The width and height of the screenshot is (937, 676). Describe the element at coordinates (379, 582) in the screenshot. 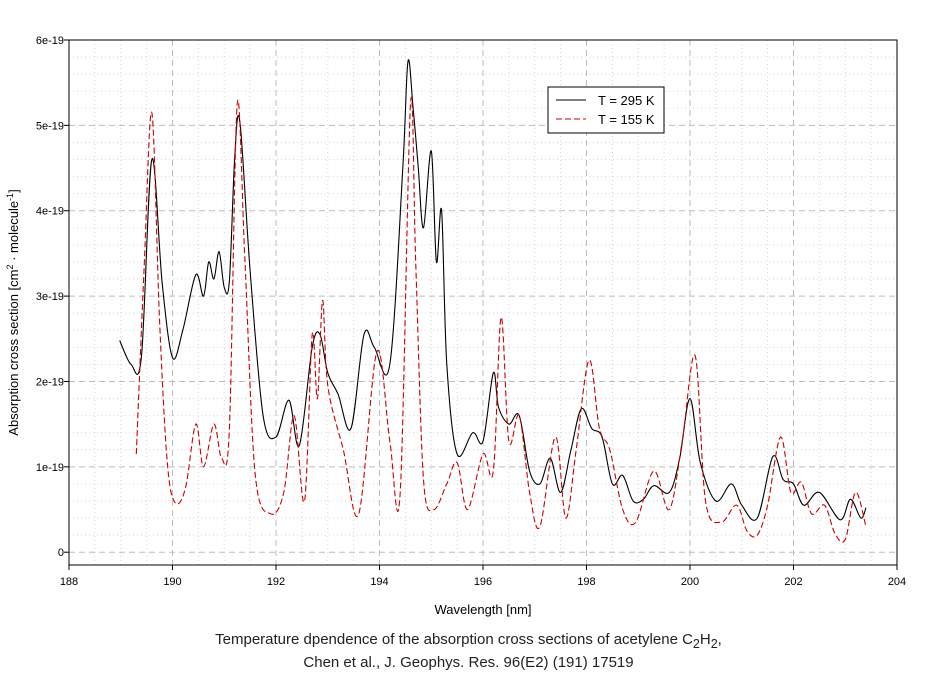

I see `x-tick-label: 194` at that location.